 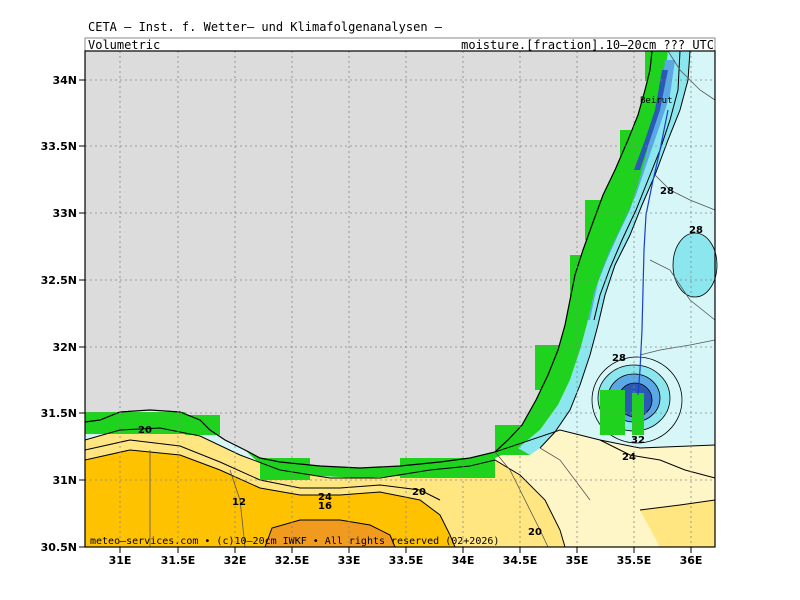 I want to click on contour-label: 32, so click(x=638, y=440).